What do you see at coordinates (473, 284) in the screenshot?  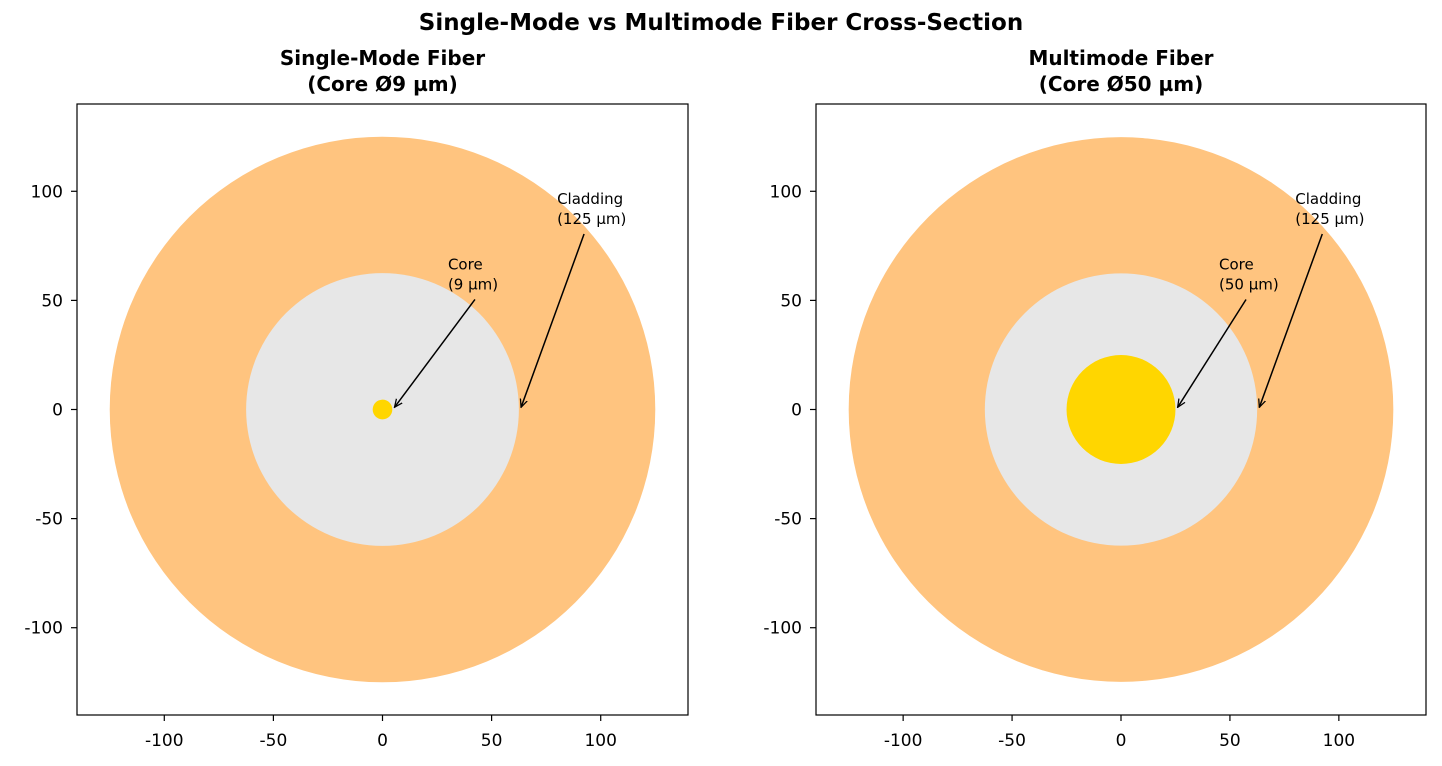 I see `core-annotation-line: (9 µm)` at bounding box center [473, 284].